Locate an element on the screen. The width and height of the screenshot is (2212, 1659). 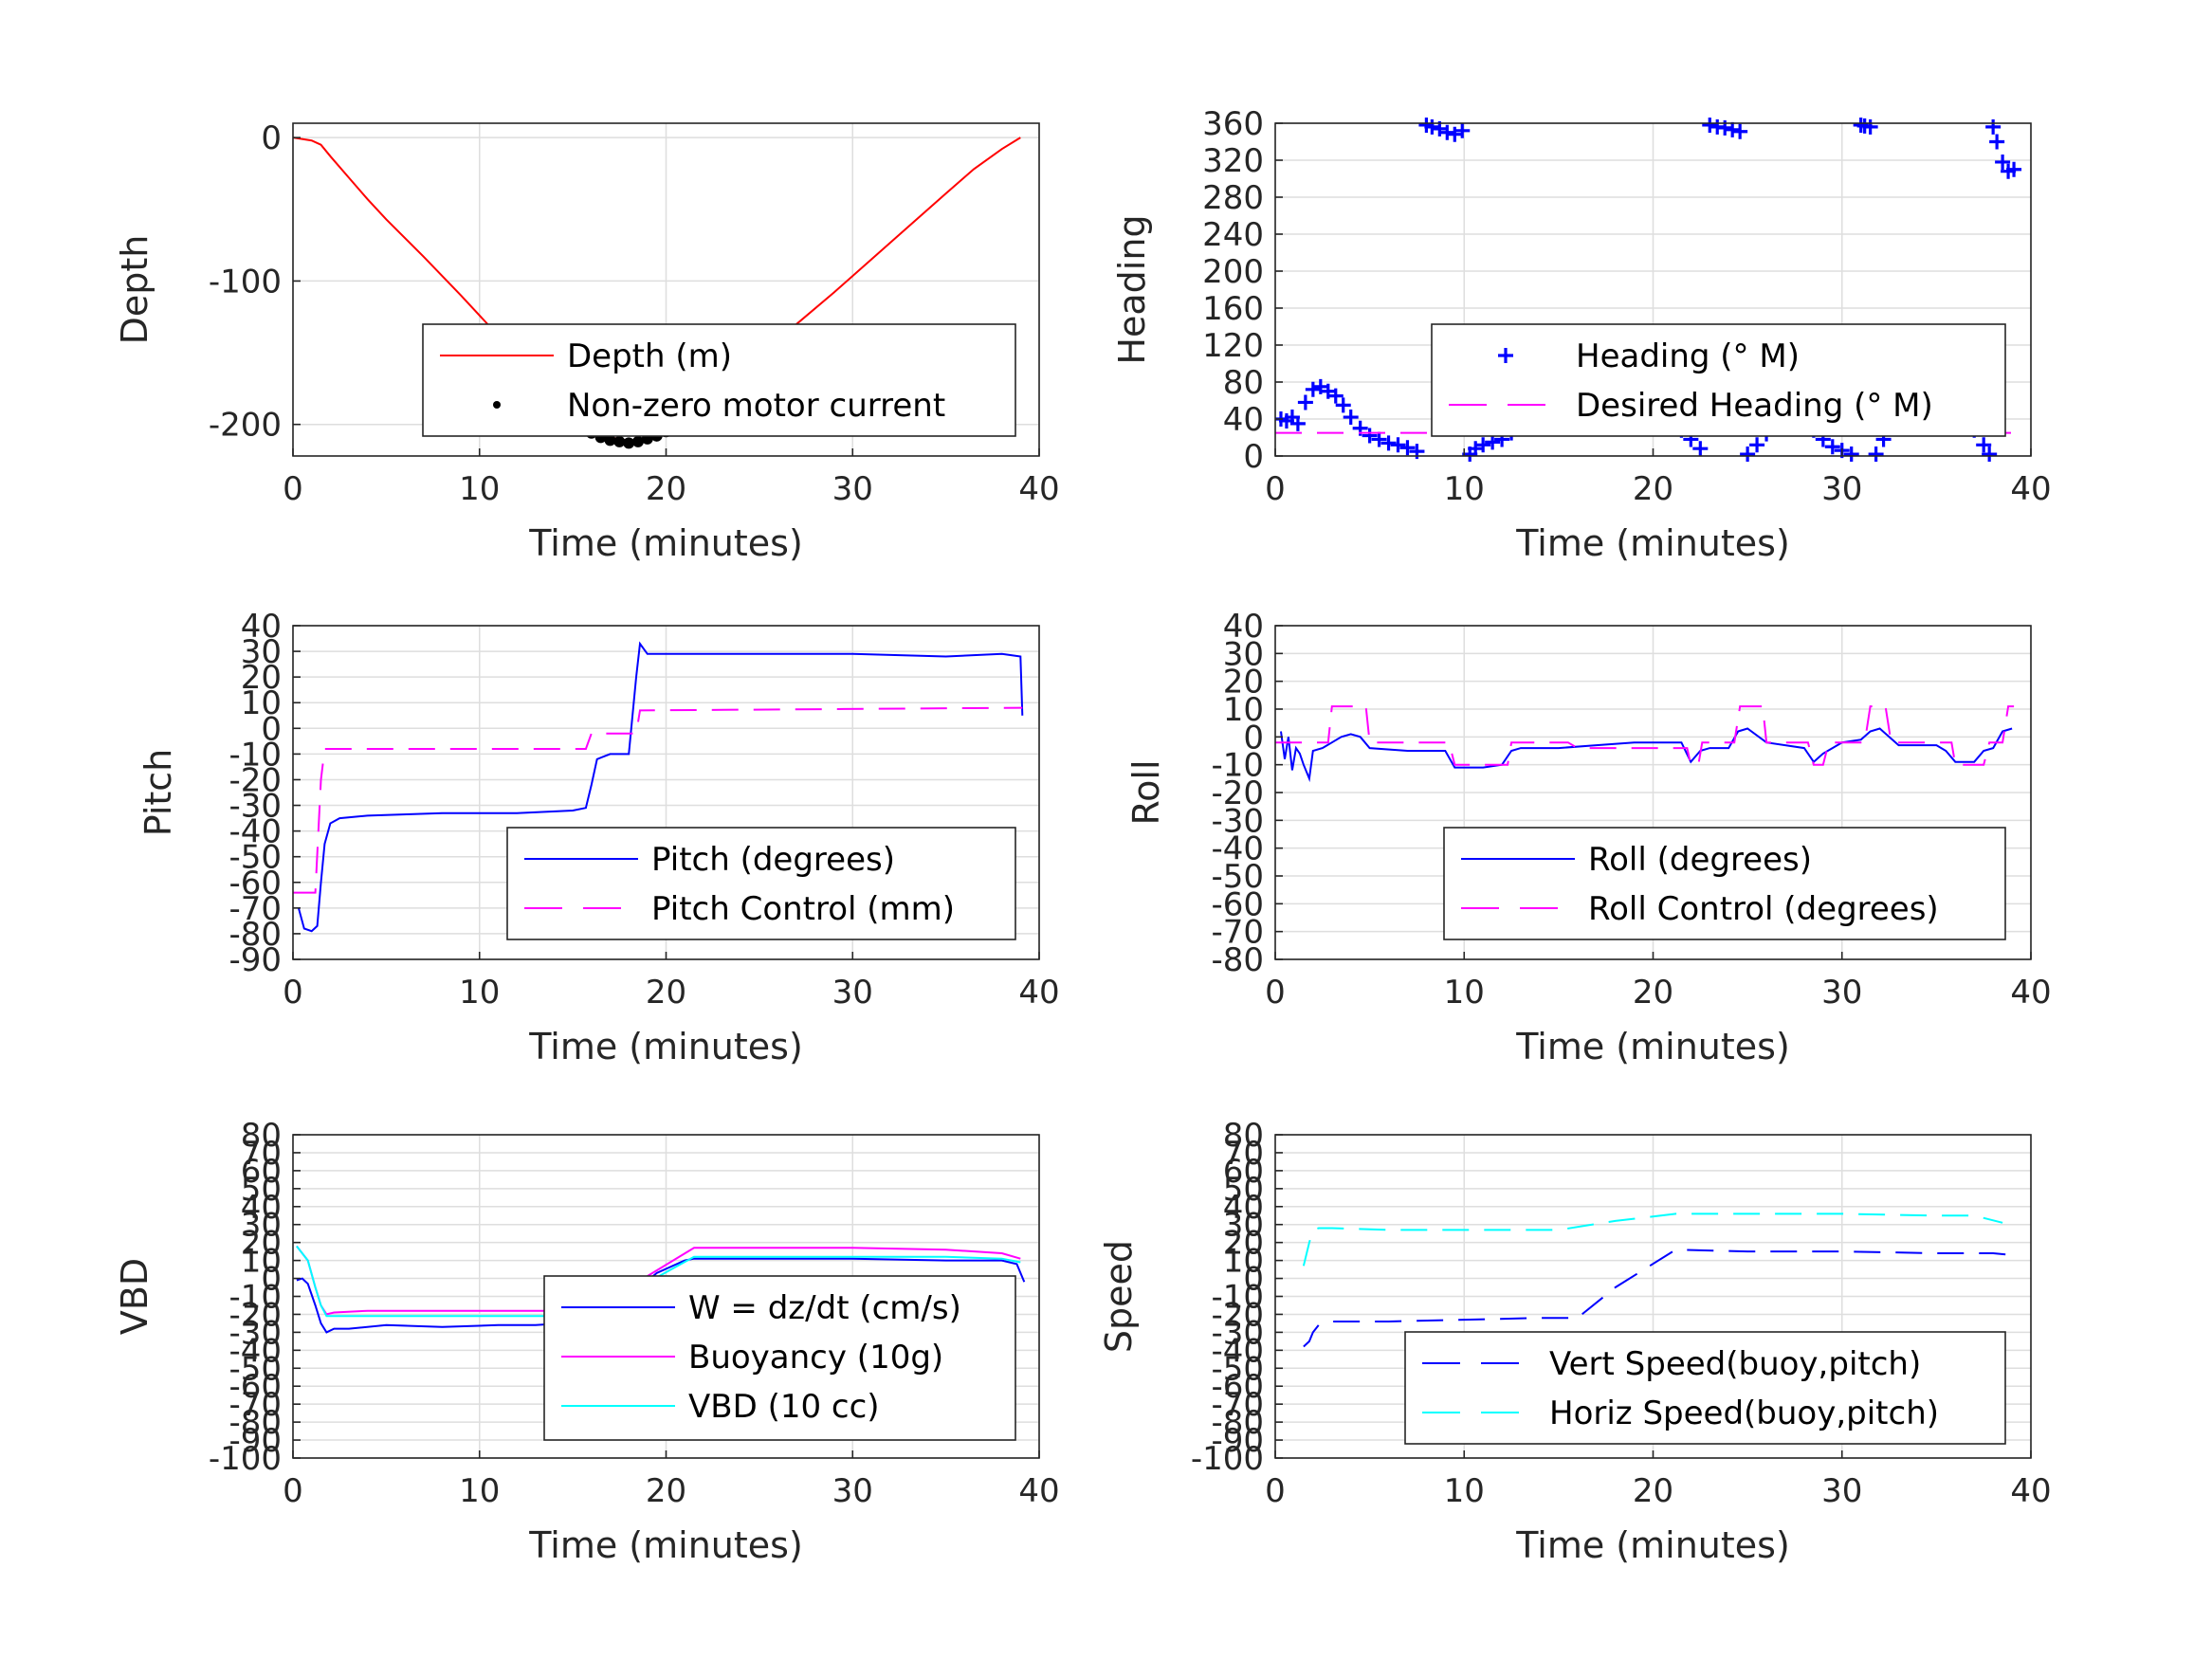
speed-xtick-label: 10 is located at coordinates (1464, 1491).